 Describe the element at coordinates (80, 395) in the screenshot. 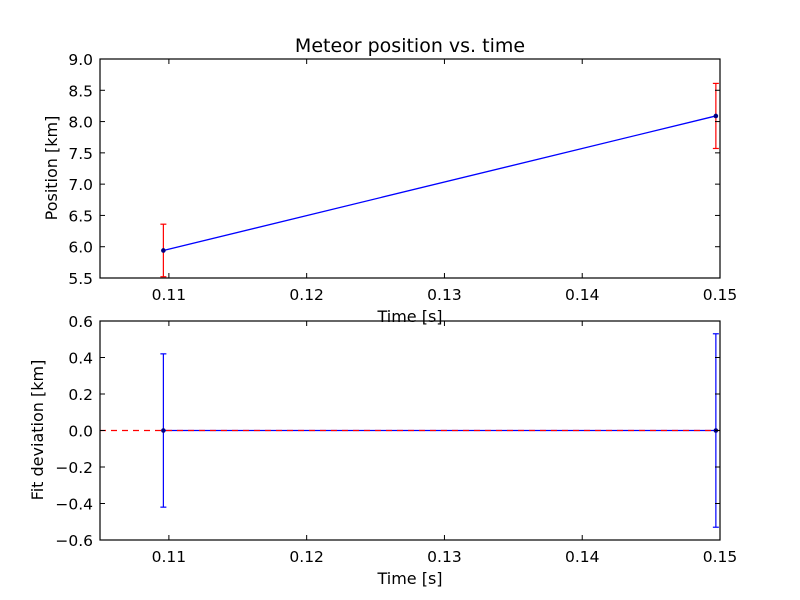

I see `y-tick-label: 0.2` at that location.